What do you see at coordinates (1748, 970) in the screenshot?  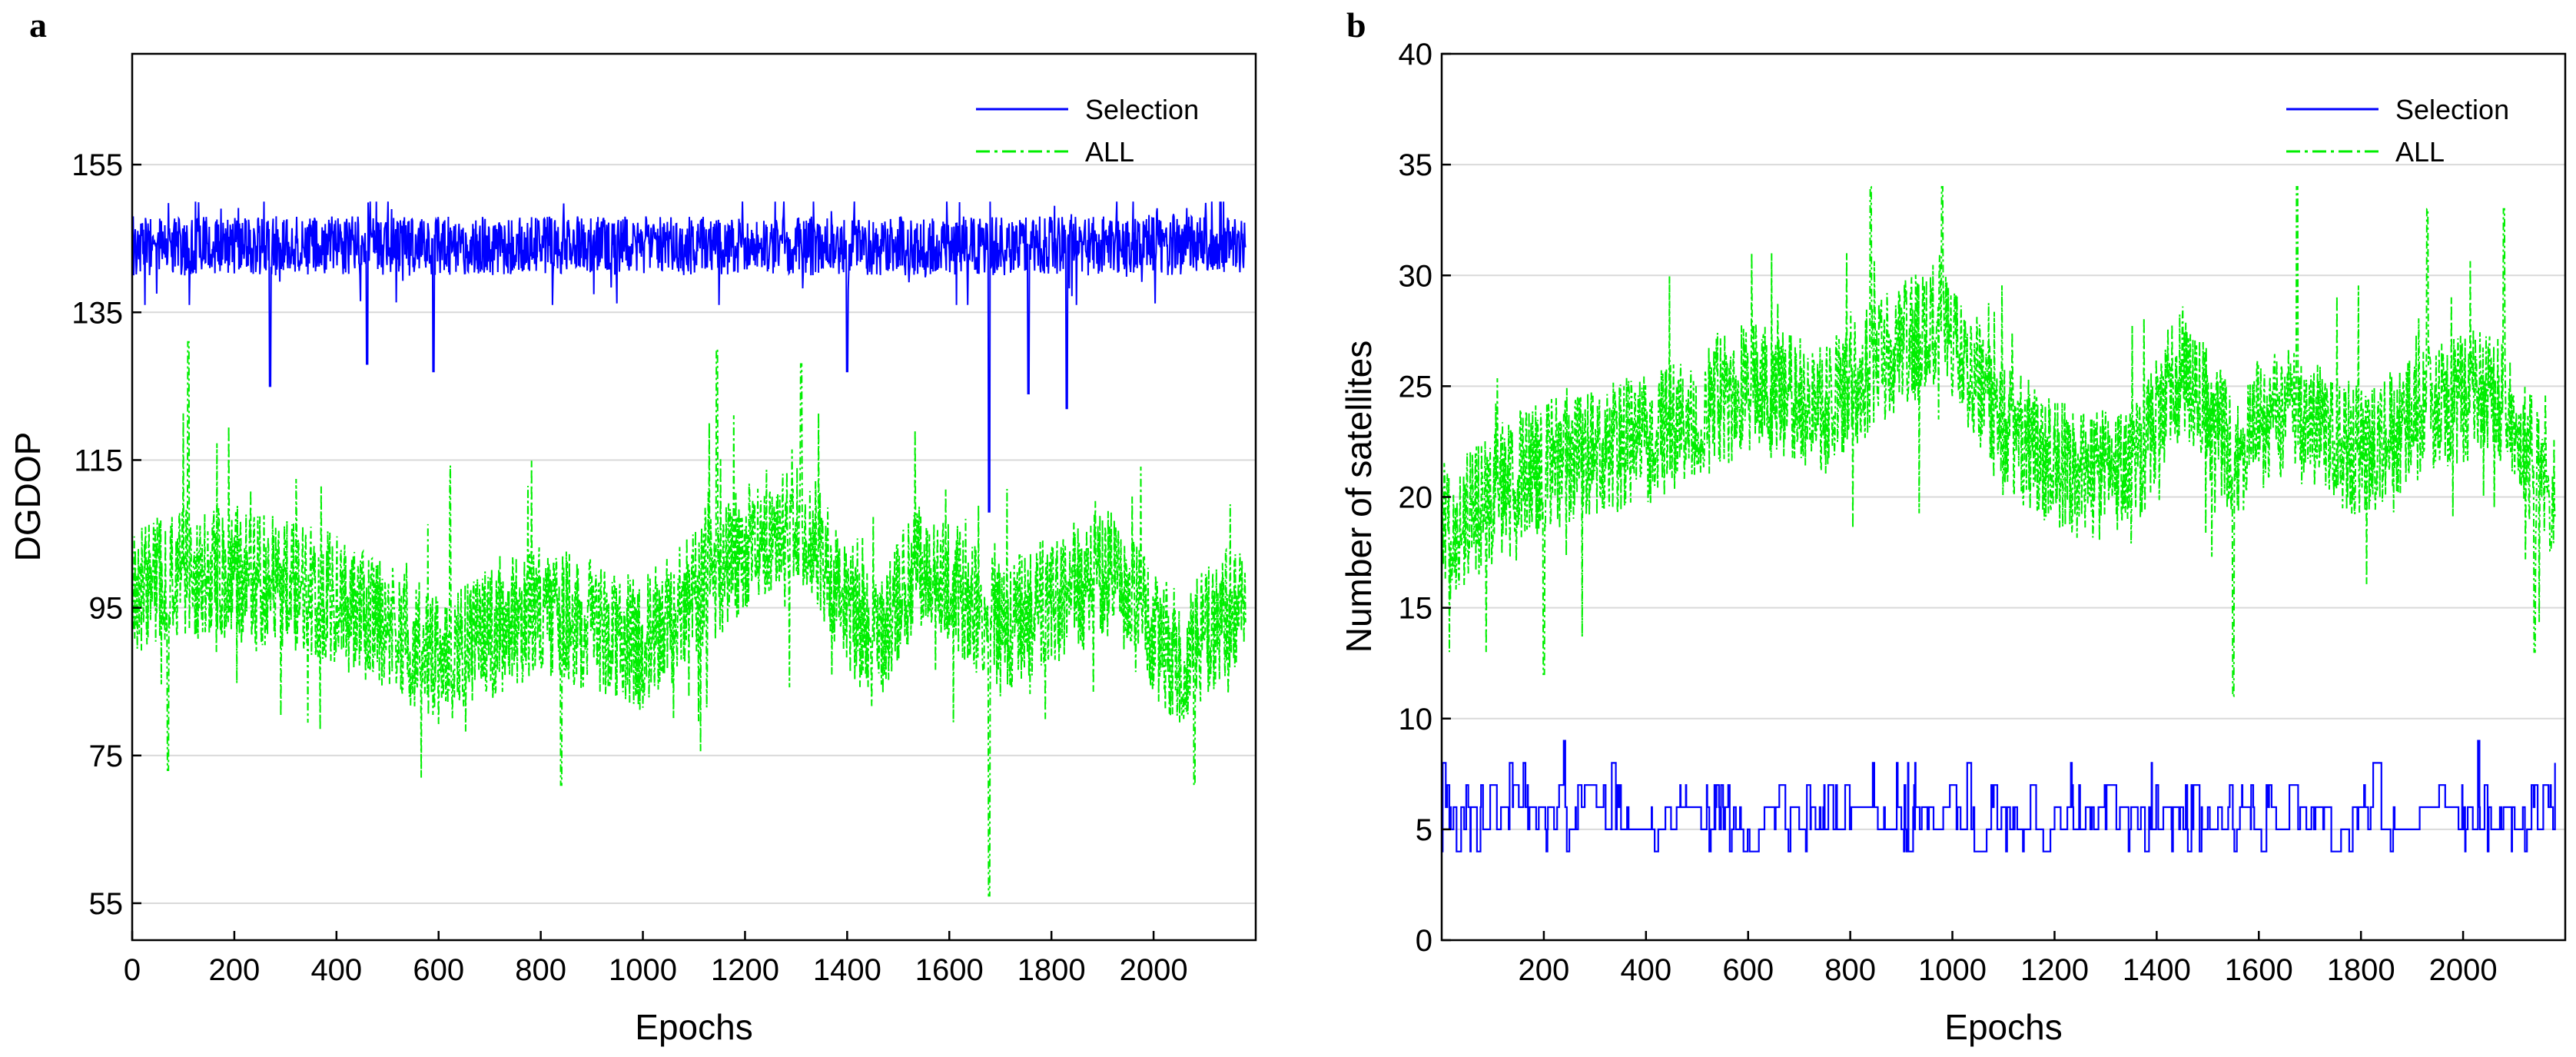 I see `panel-b-x-tick-label: 600` at bounding box center [1748, 970].